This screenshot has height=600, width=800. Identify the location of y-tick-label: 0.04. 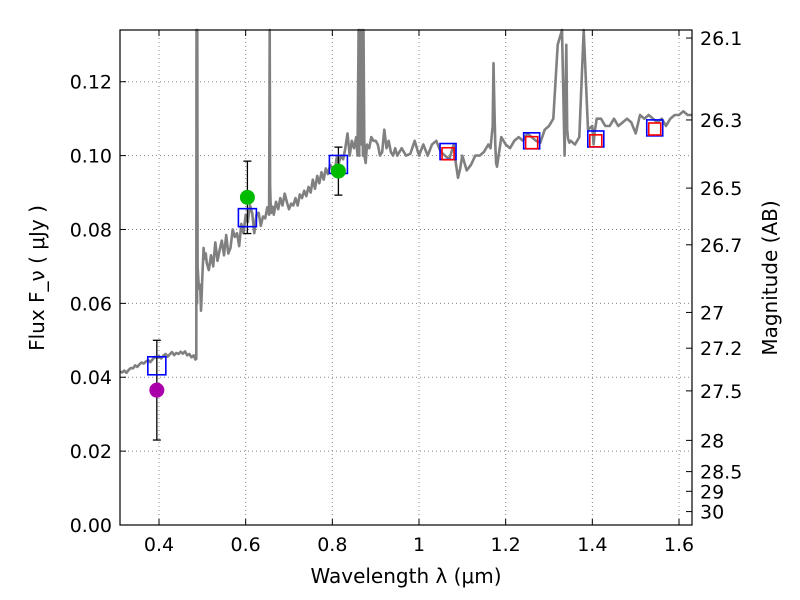
(91, 378).